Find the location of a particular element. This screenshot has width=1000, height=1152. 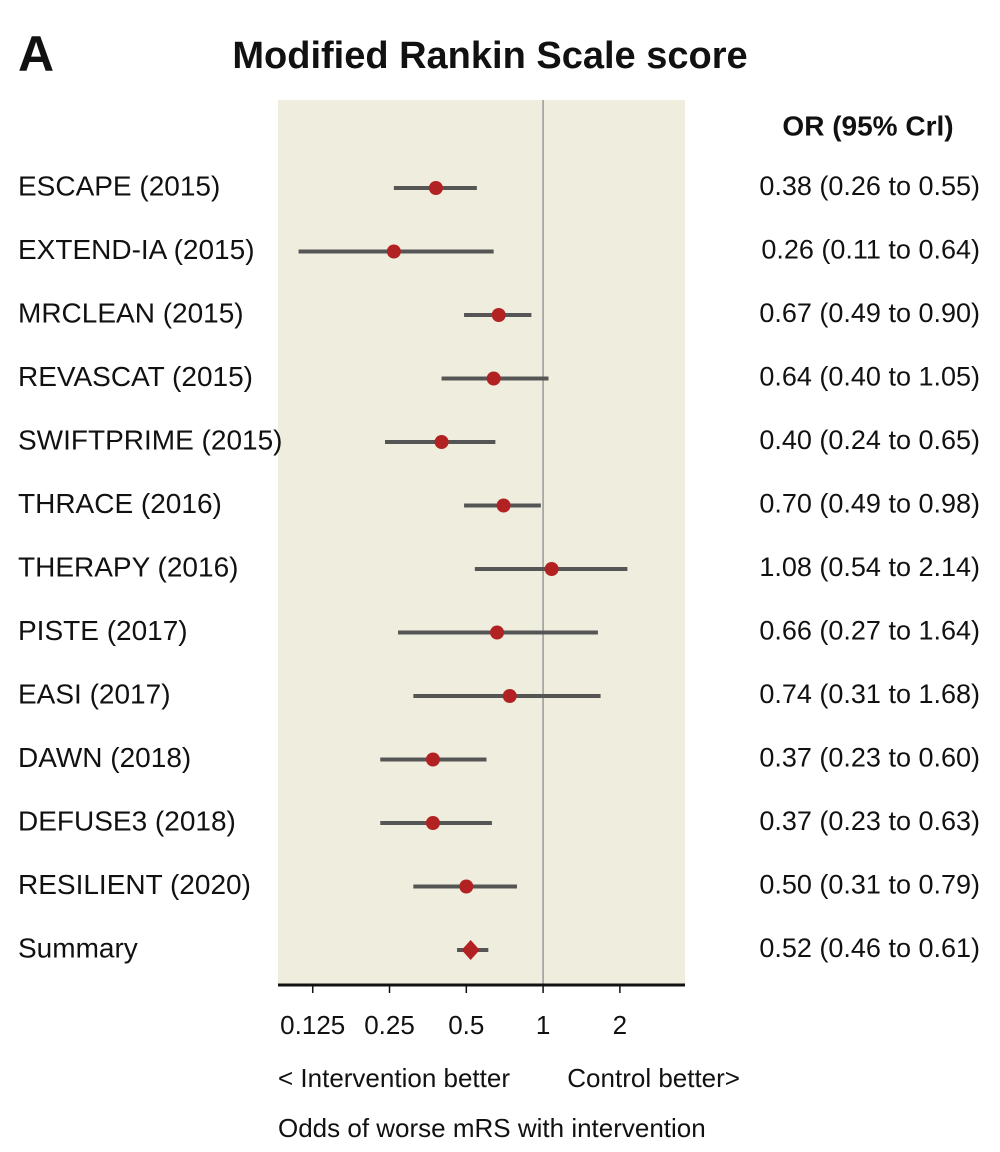

value-label: 0.67 (0.49 to 0.90) is located at coordinates (869, 313).